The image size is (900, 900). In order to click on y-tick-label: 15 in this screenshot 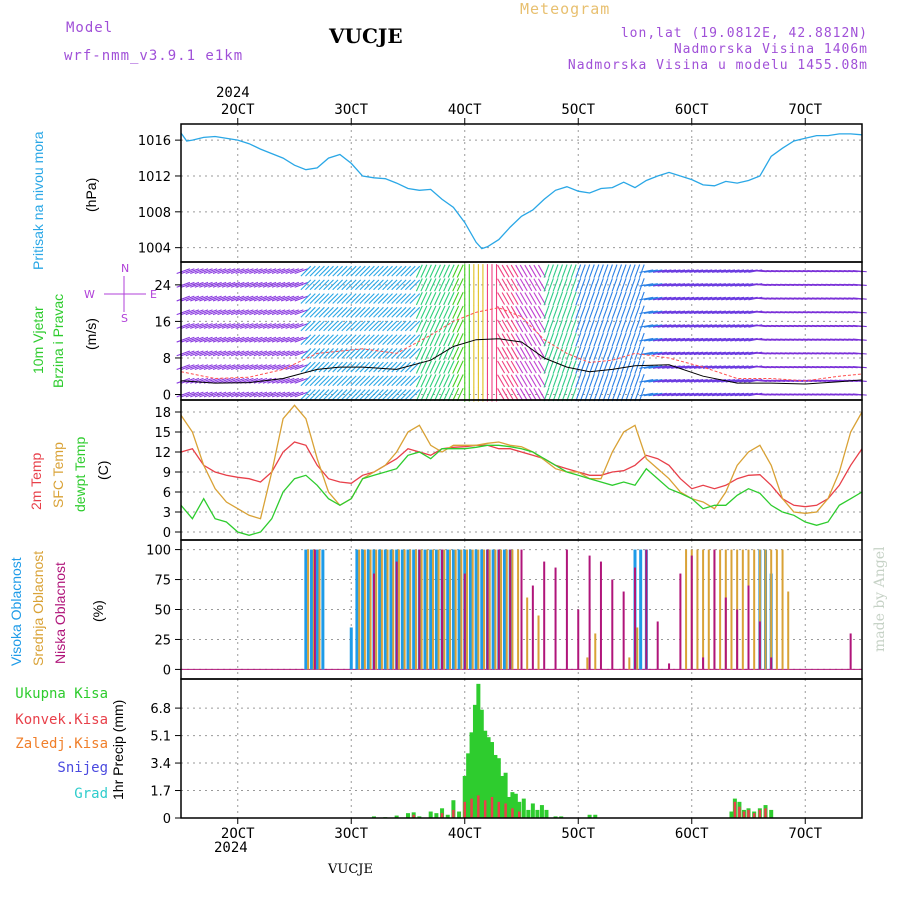, I will do `click(162, 433)`.